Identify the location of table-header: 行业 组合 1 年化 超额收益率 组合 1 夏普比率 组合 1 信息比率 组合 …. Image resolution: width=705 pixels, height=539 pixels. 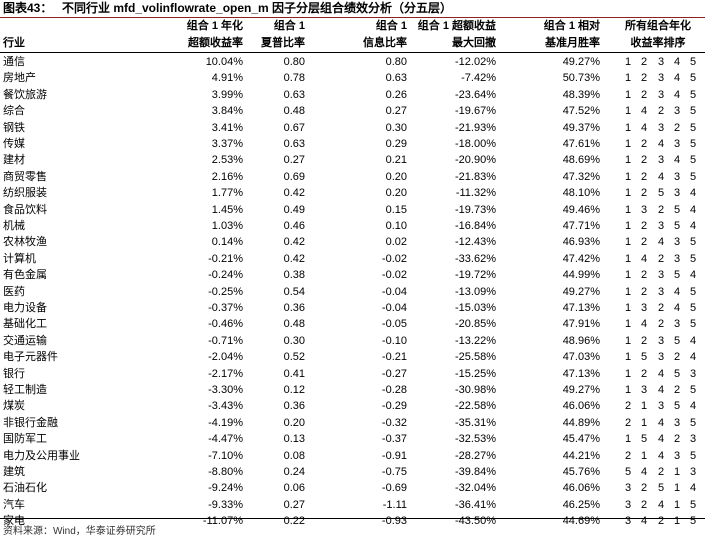
(352, 35).